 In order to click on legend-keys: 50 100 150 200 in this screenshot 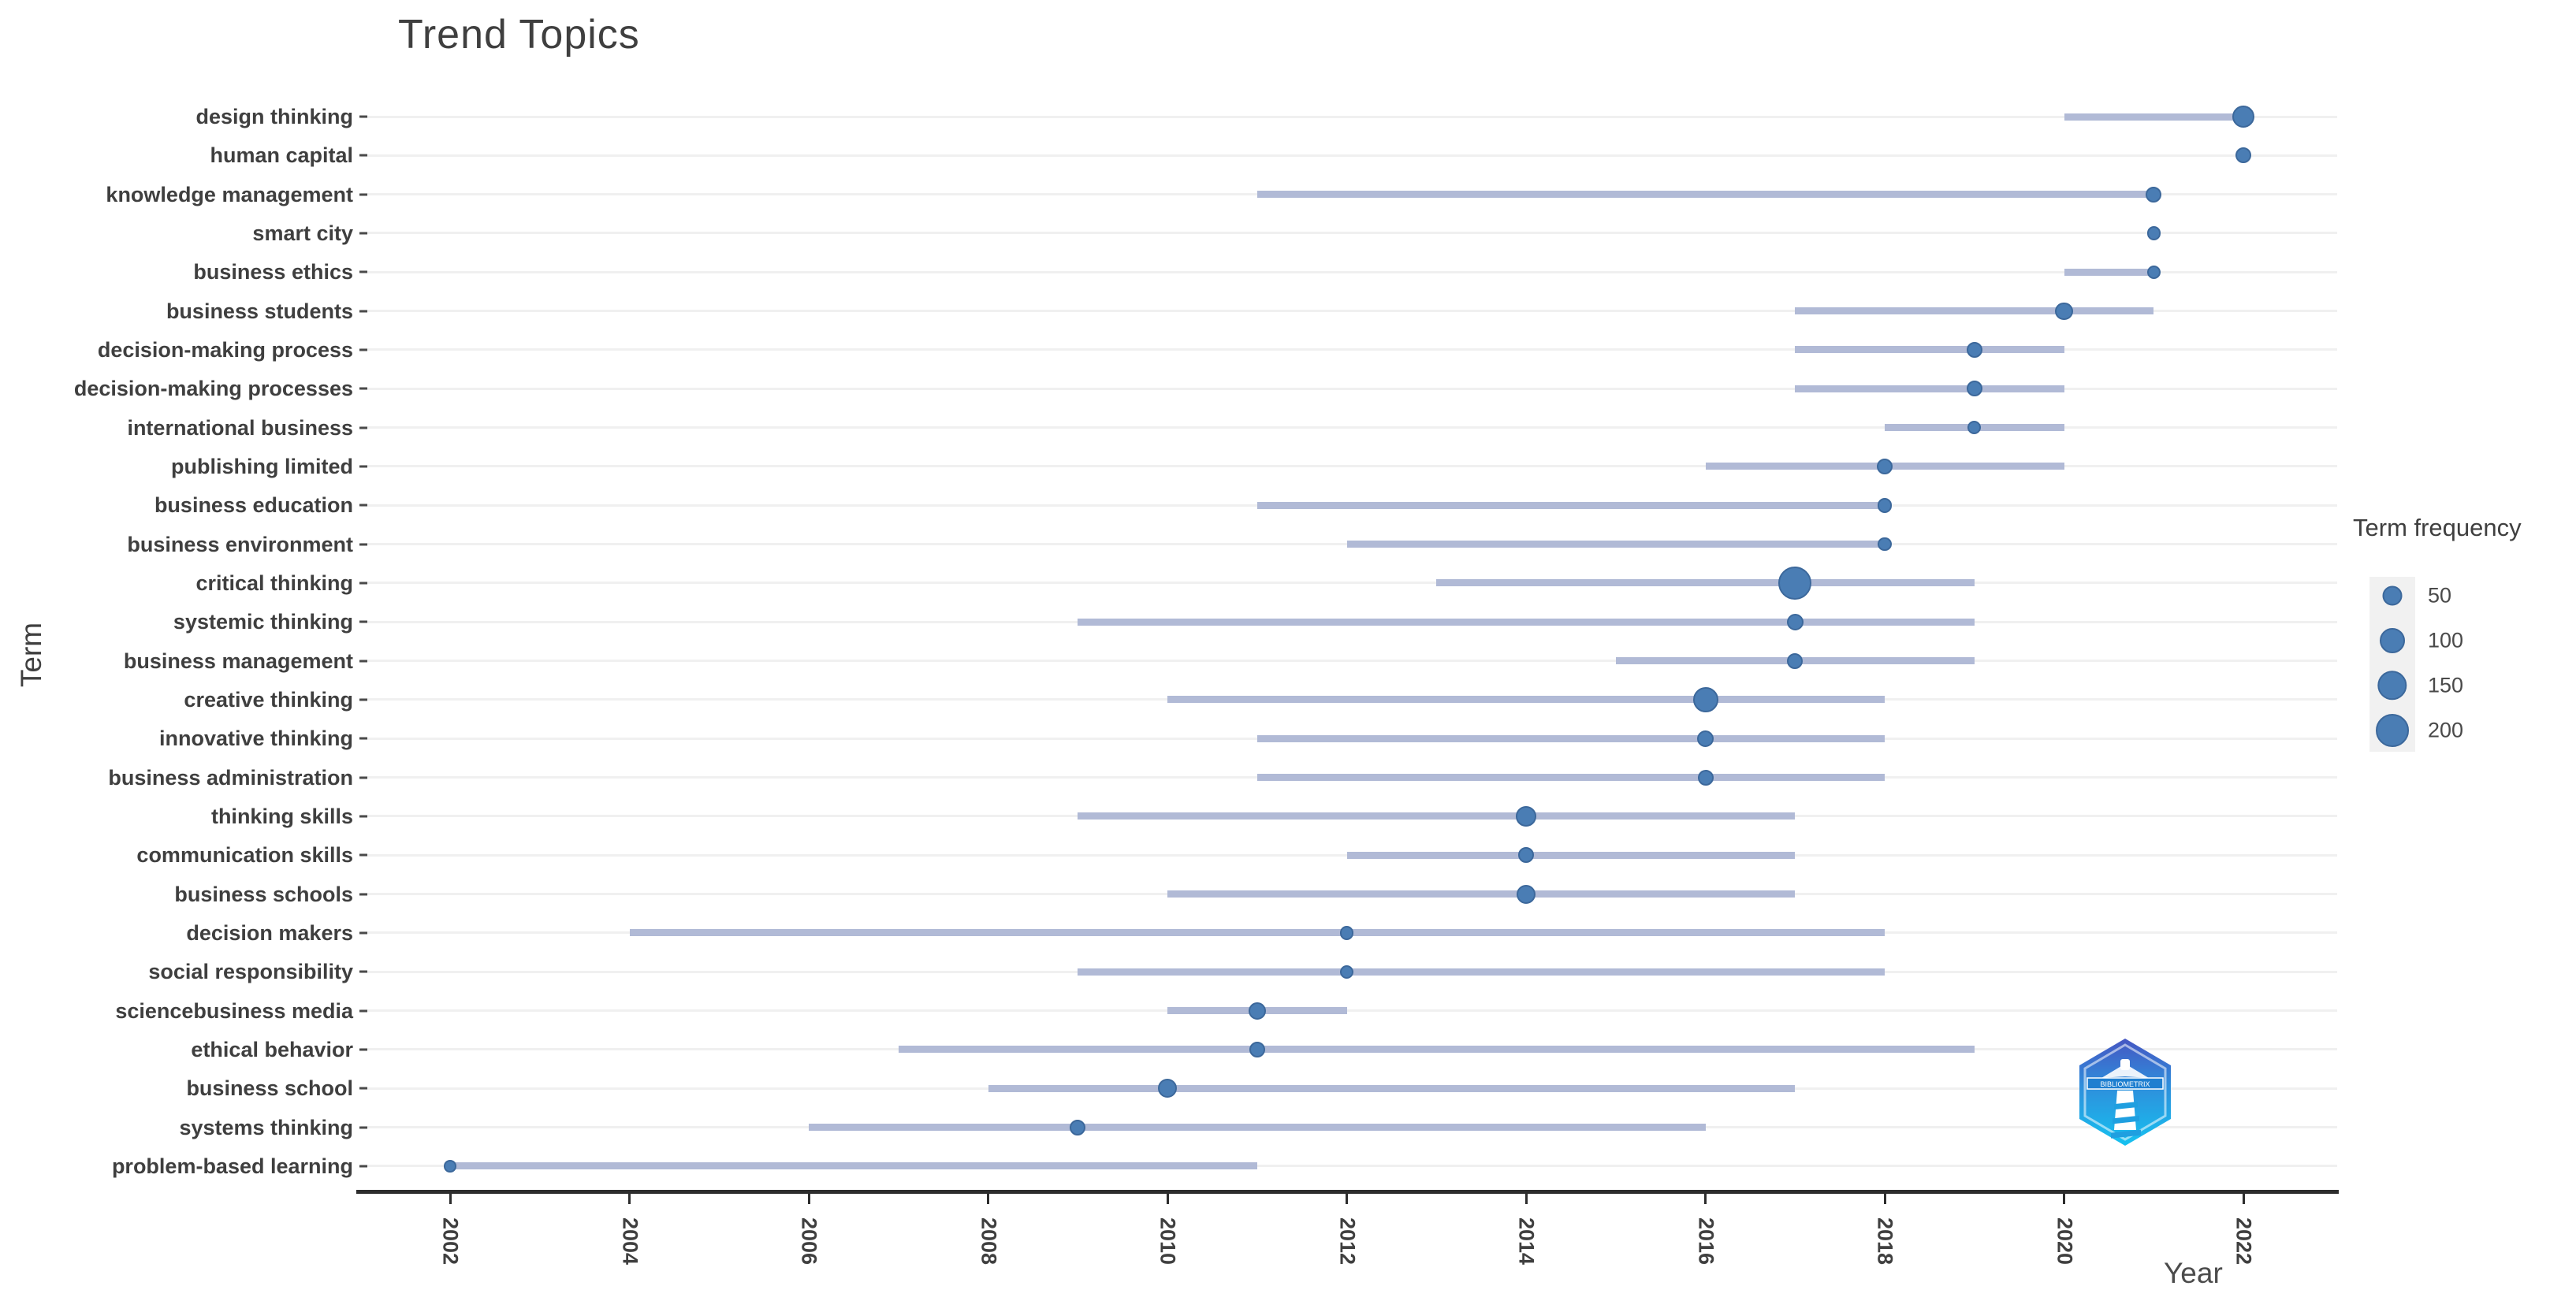, I will do `click(2459, 642)`.